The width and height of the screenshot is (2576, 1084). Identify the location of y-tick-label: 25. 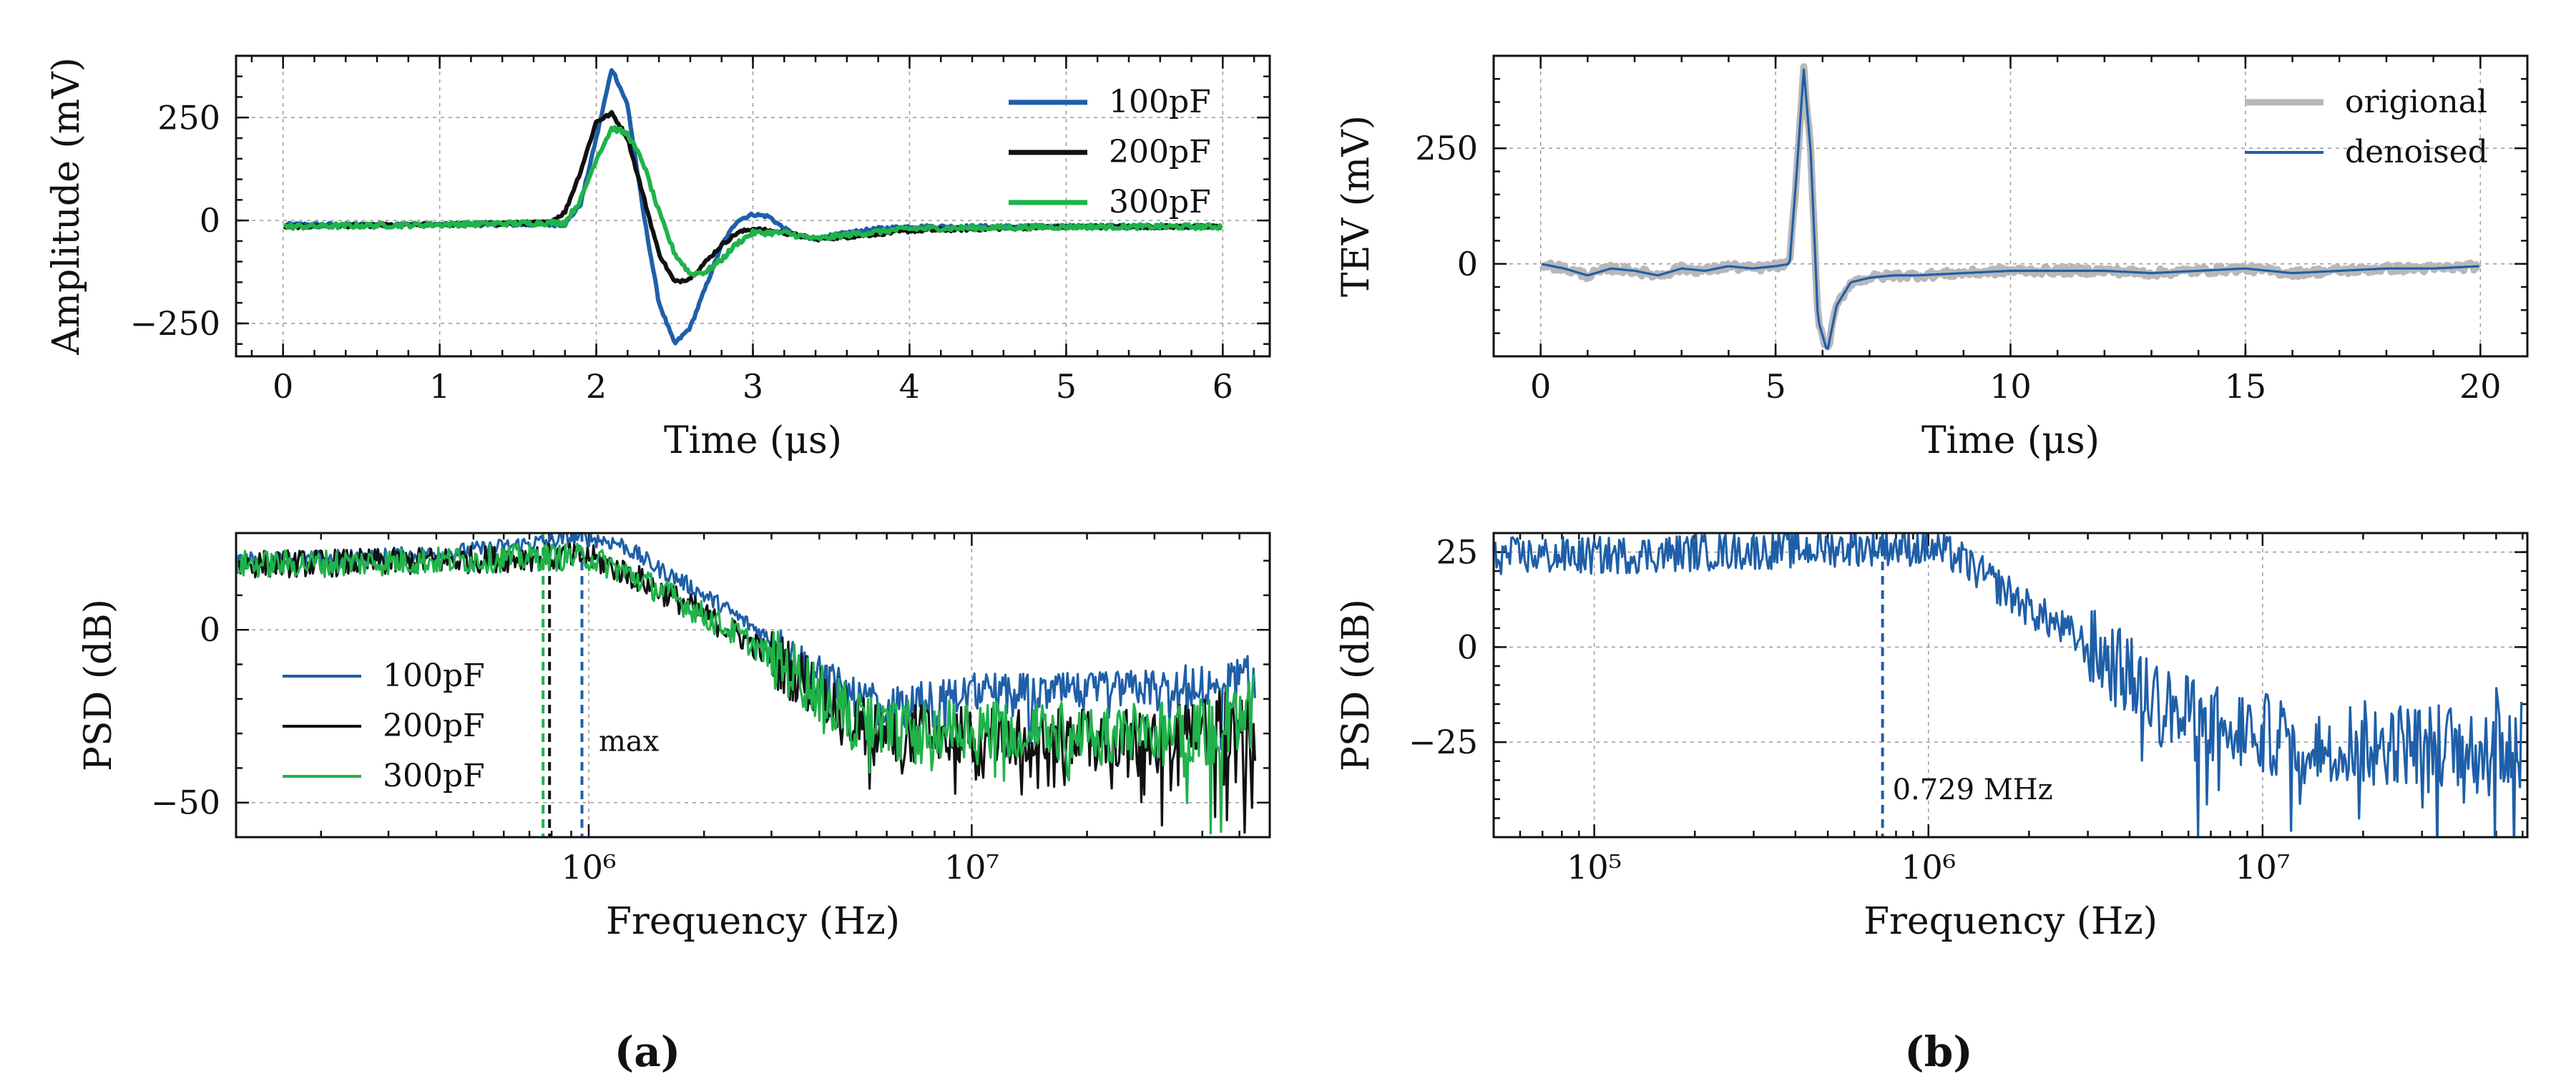
(1457, 552).